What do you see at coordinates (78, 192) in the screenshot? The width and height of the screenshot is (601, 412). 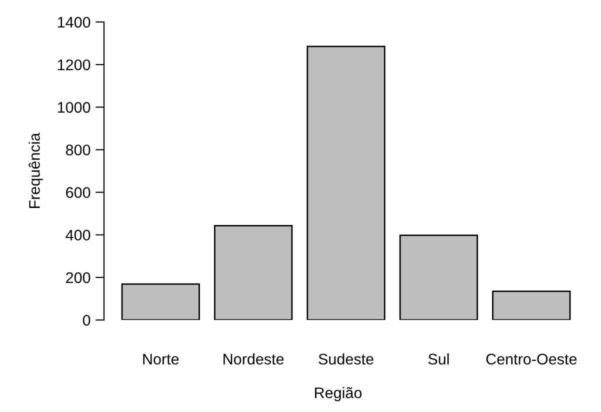 I see `y-tick-label: 600` at bounding box center [78, 192].